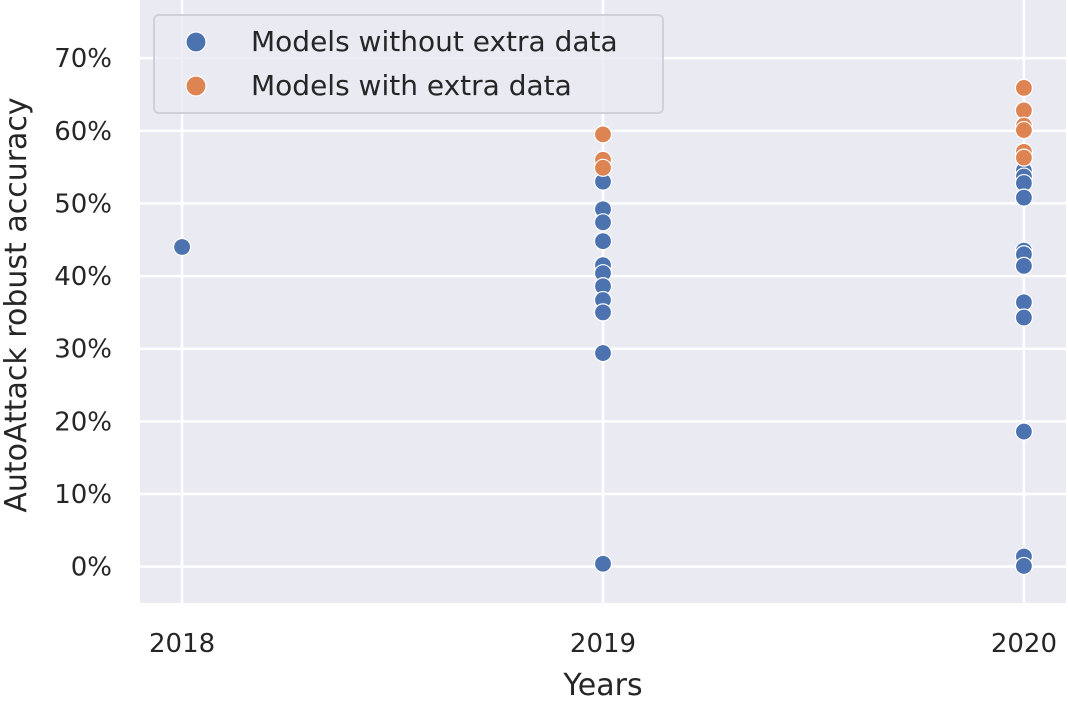  I want to click on y-tick-labels: 0% 10% 20% 30% 40% 50% 60% 70%, so click(83, 313).